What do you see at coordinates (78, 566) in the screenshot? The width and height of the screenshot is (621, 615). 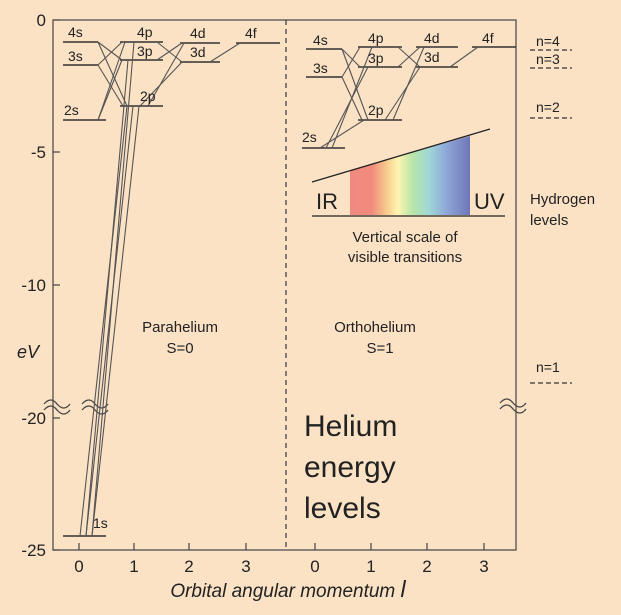 I see `x-tick-para-0: 0` at bounding box center [78, 566].